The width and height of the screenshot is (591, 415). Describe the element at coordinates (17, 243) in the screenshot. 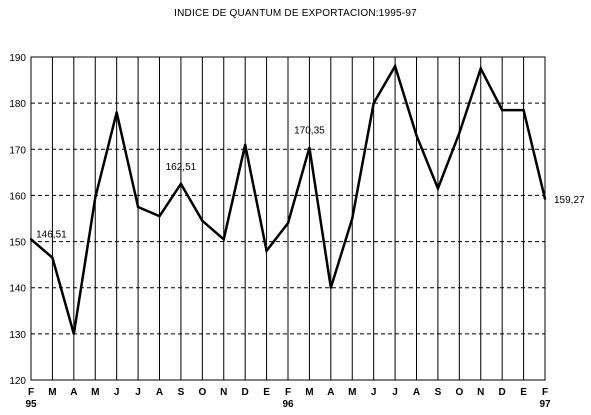

I see `y-tick-label: 150` at that location.